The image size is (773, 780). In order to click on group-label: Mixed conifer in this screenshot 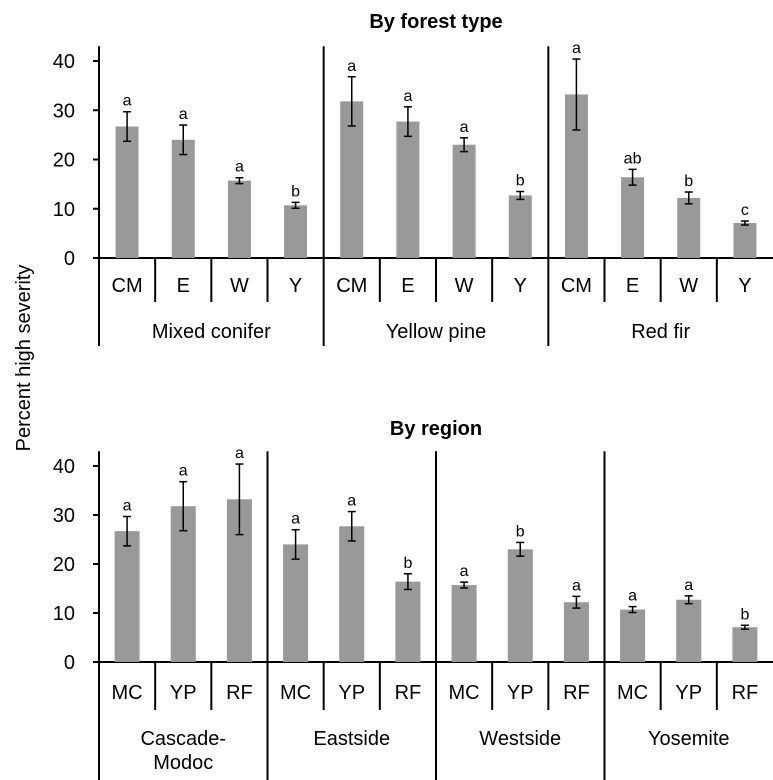, I will do `click(211, 332)`.